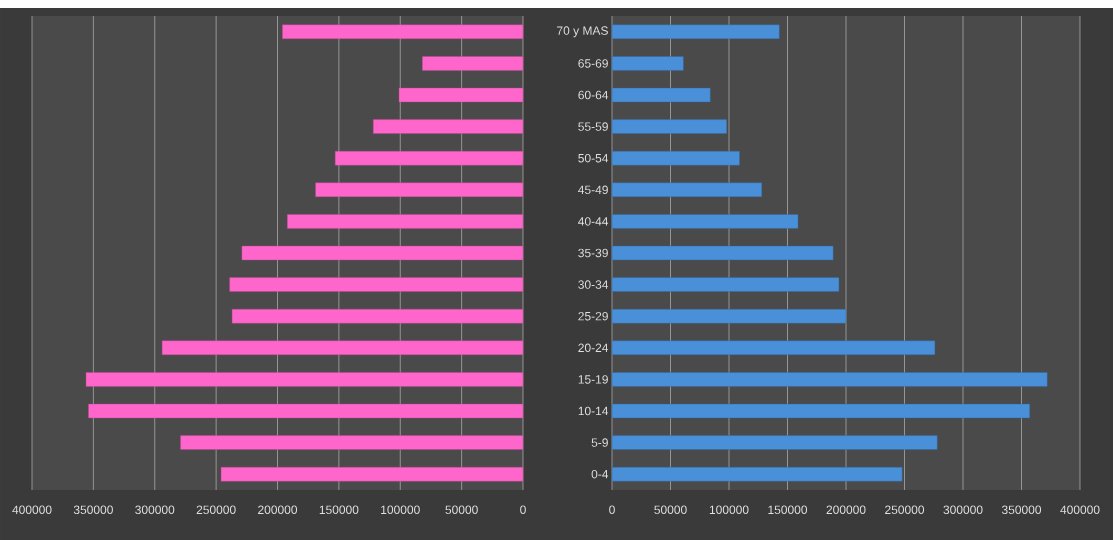 This screenshot has width=1113, height=540. I want to click on y-tick-label: 15-19, so click(593, 379).